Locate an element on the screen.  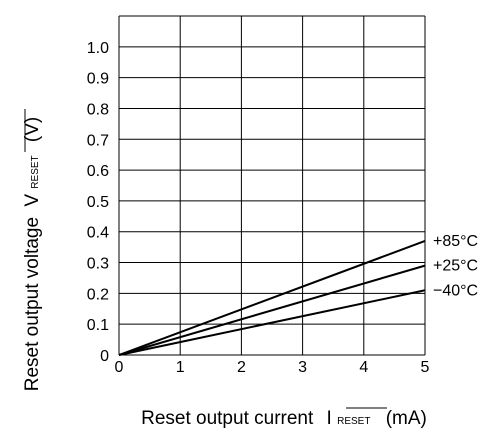
y-tick-label: 0.1 is located at coordinates (98, 325).